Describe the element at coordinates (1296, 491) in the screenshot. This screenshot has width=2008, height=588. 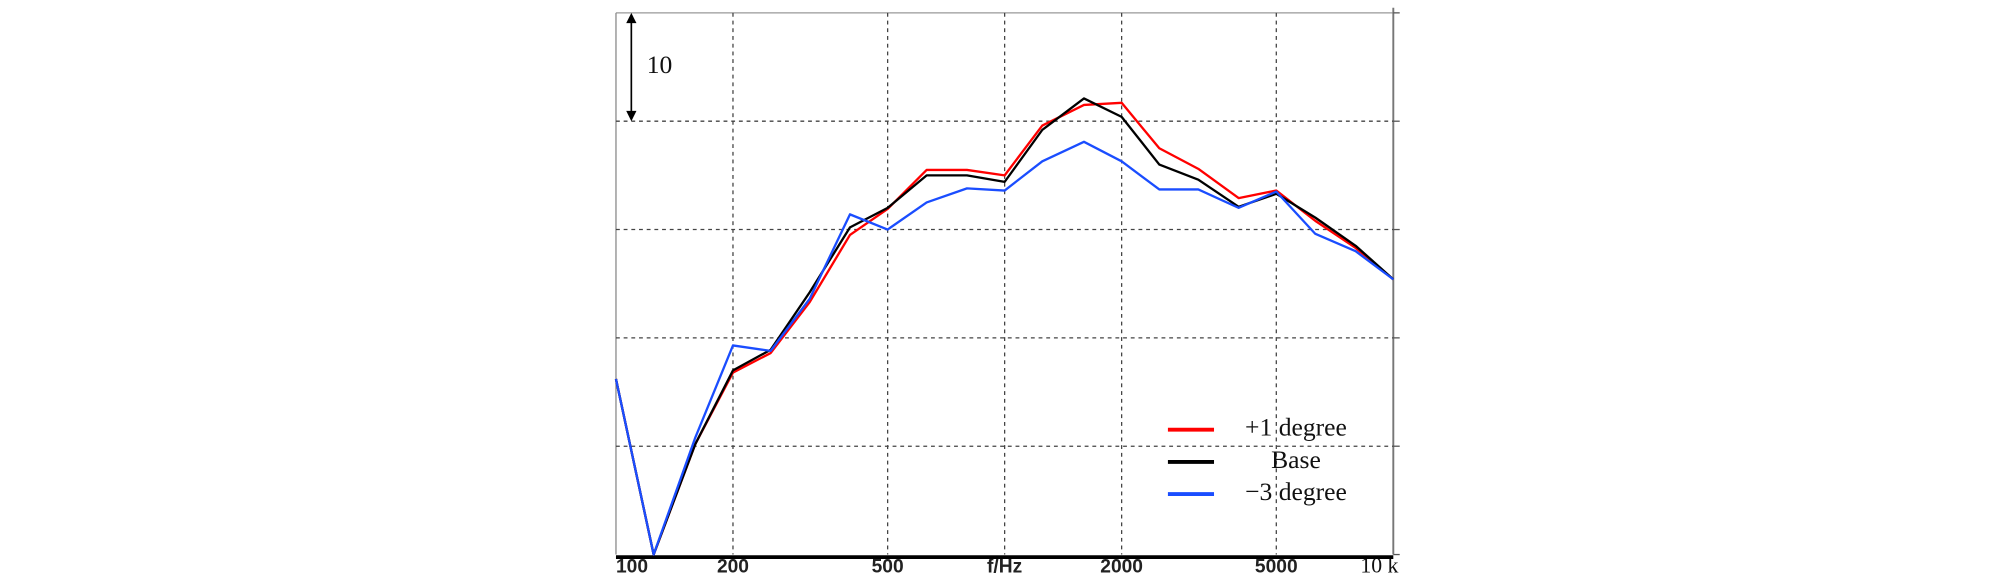
I see `legend-label: −3 degree` at that location.